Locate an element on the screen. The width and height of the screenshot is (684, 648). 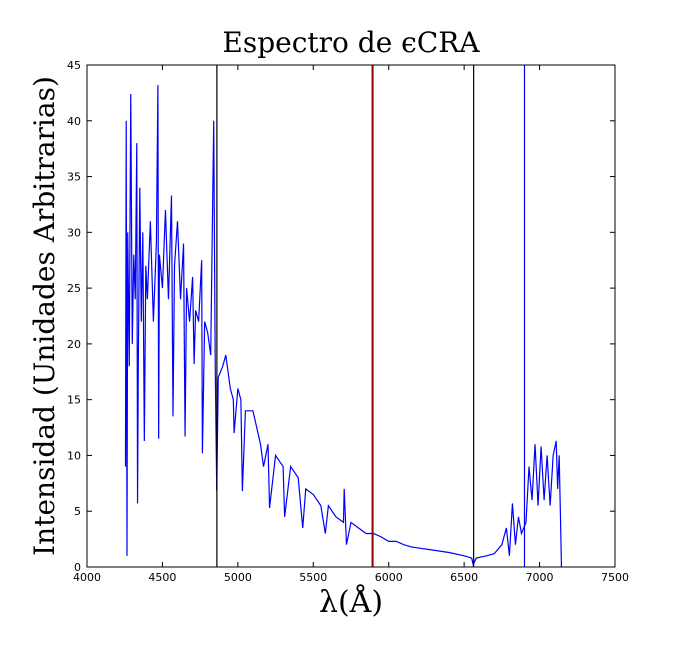
x-tick-label: 5000 is located at coordinates (238, 577).